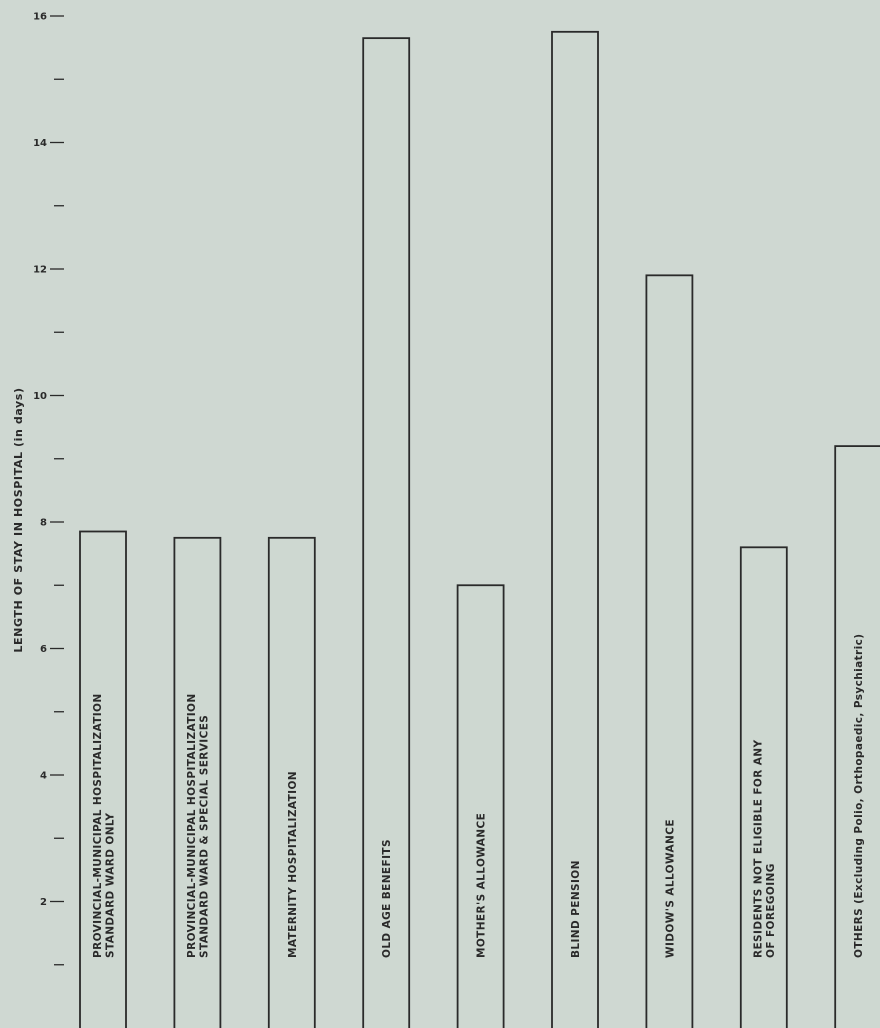 The image size is (880, 1028). Describe the element at coordinates (43, 902) in the screenshot. I see `y-tick-label-2: 2` at that location.